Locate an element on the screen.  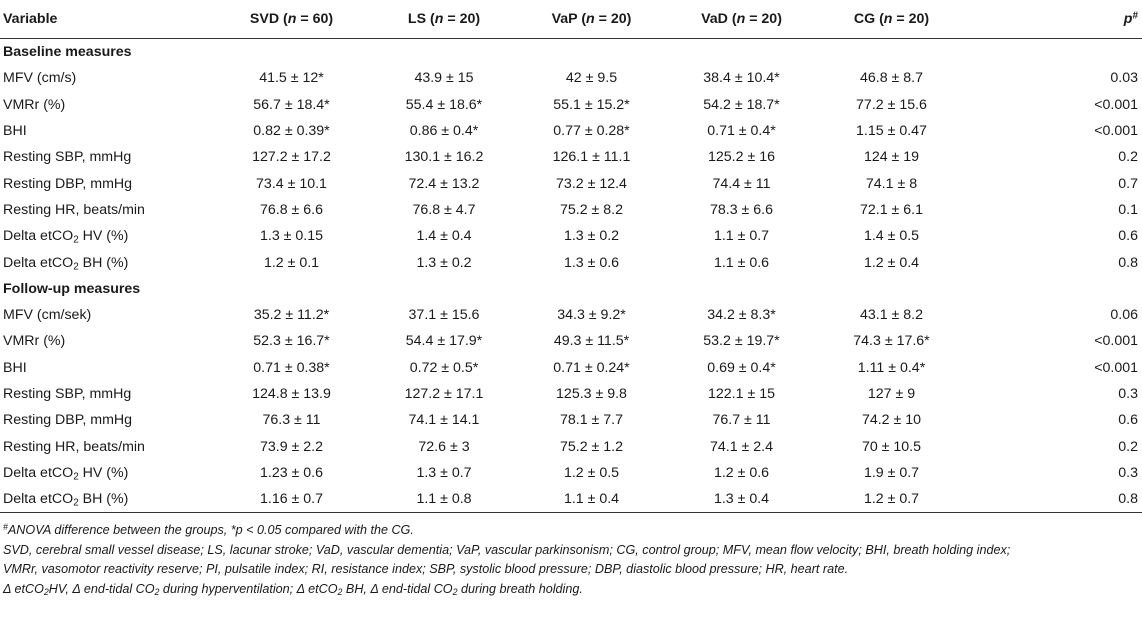
cell-vap: 78.1 ± 7.7 is located at coordinates (591, 420).